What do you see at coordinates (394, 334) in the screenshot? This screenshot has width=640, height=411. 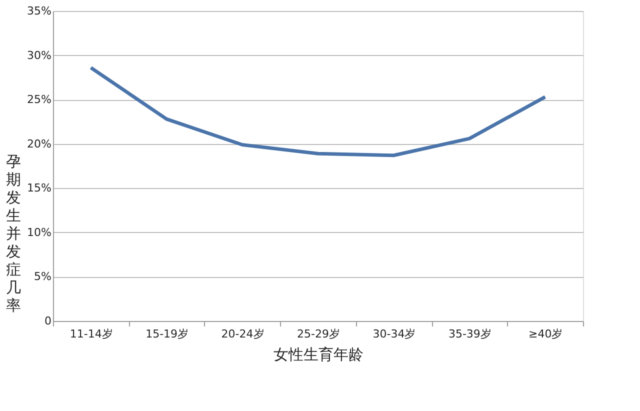 I see `x-tick-label: 30-34岁` at bounding box center [394, 334].